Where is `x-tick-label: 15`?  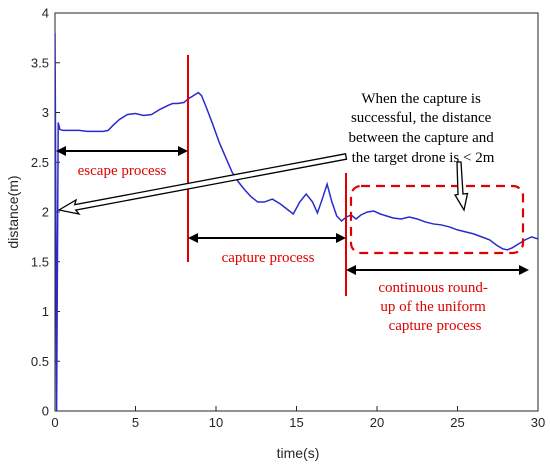 x-tick-label: 15 is located at coordinates (296, 422).